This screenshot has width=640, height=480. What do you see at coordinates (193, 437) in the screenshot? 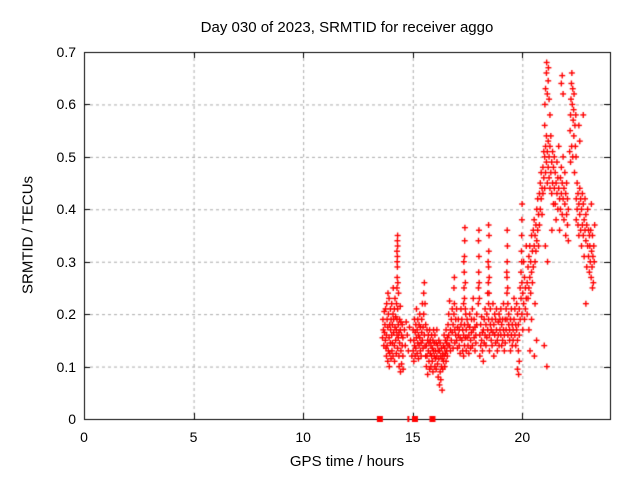
I see `x-tick-label: 5` at bounding box center [193, 437].